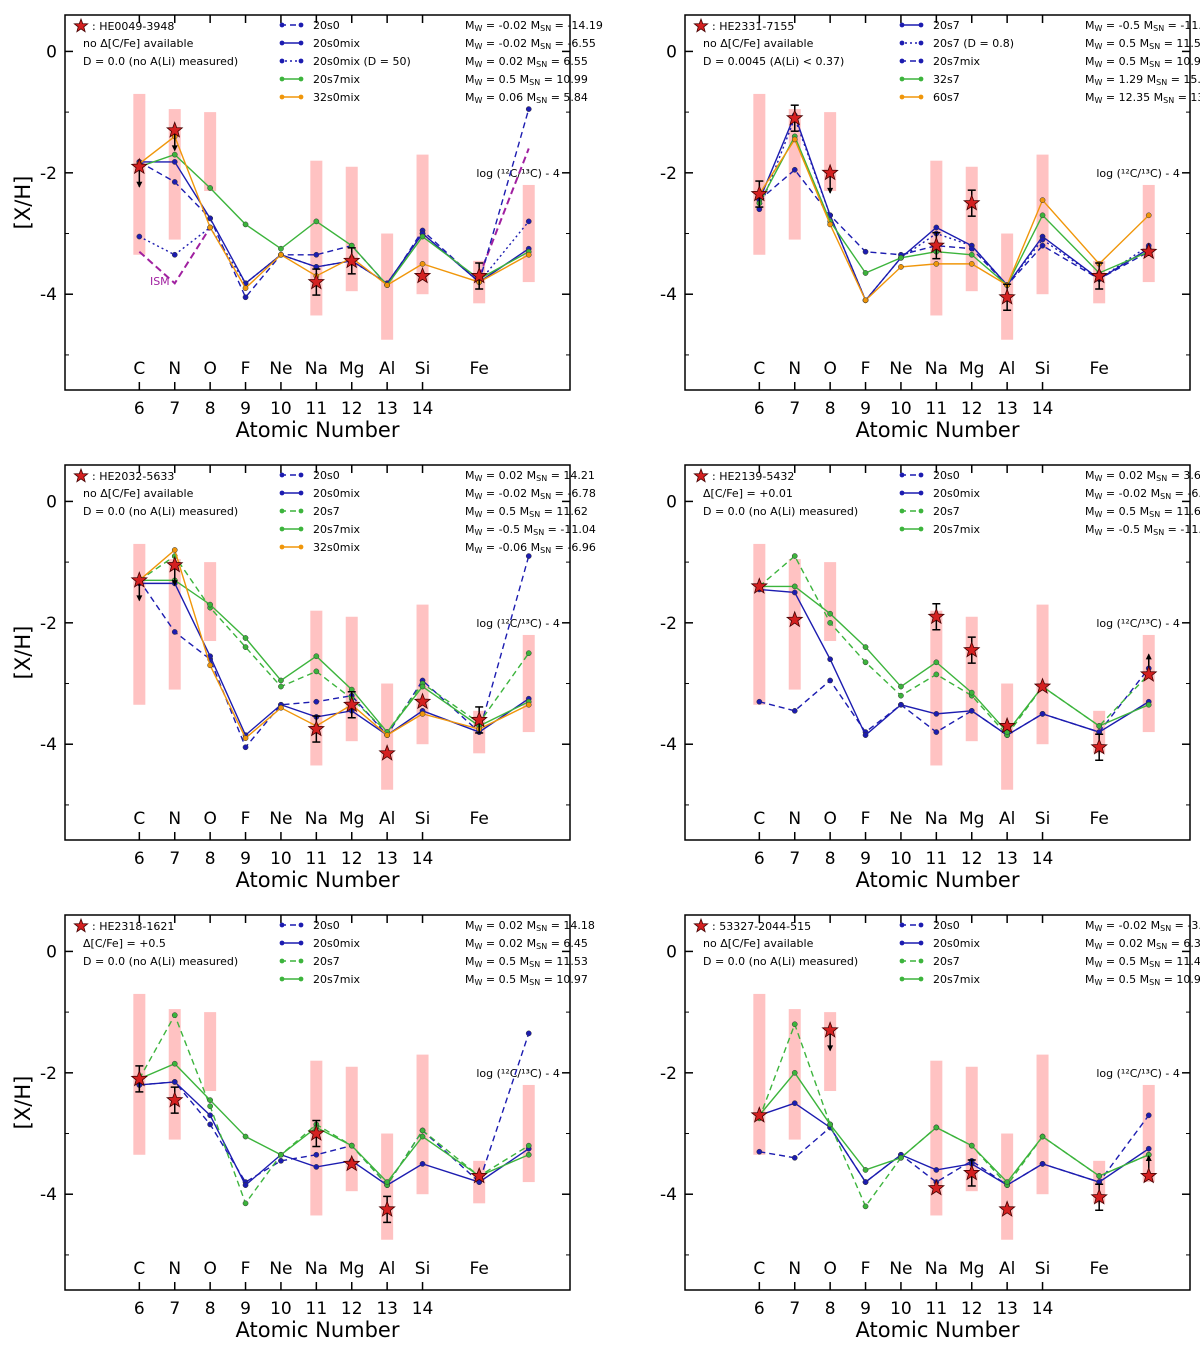  Describe the element at coordinates (1191, 943) in the screenshot. I see `msn-value: 6.33` at that location.